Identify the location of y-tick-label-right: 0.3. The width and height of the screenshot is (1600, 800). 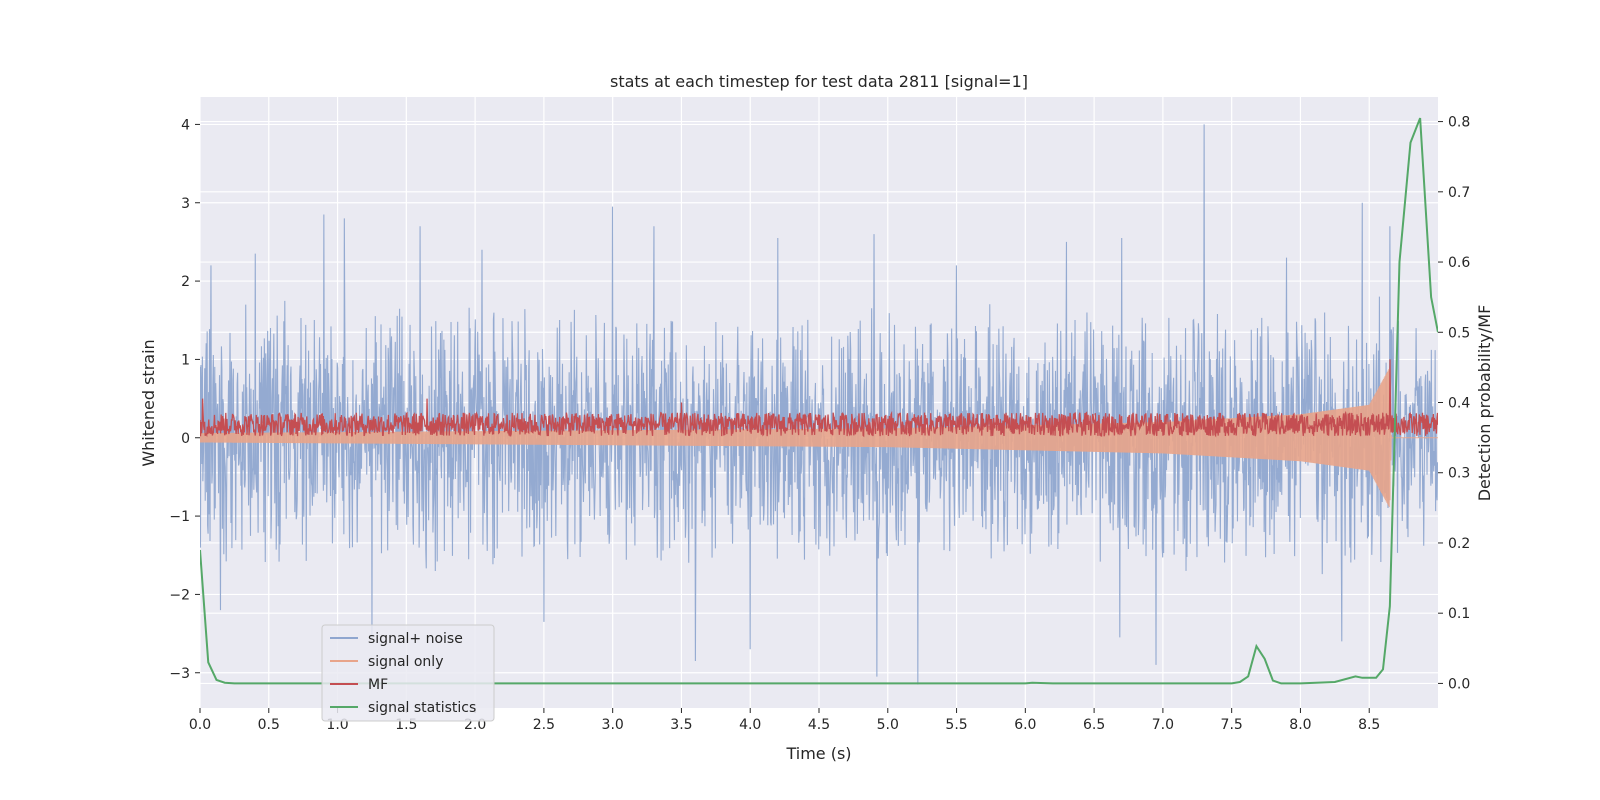
(1459, 474).